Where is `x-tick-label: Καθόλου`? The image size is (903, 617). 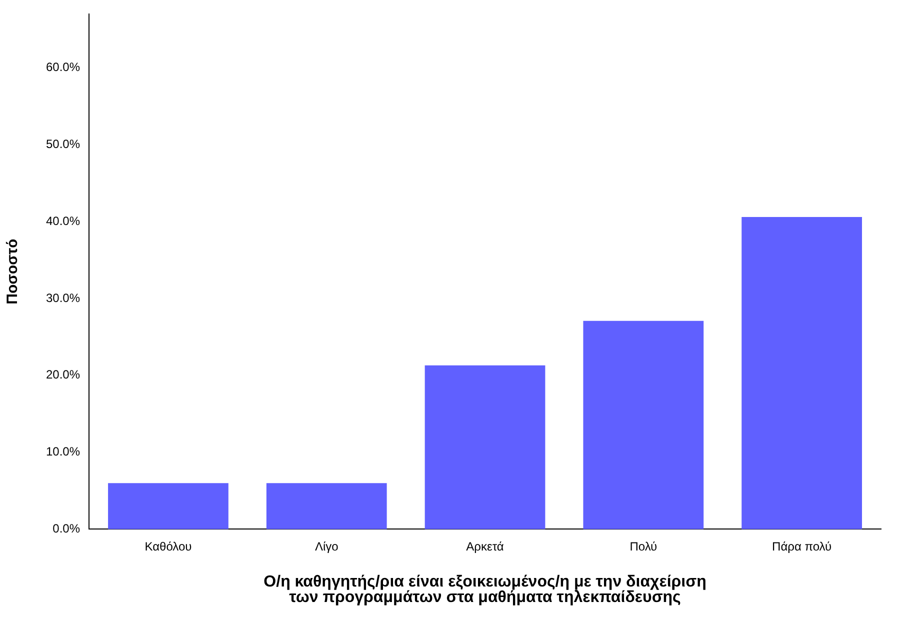
x-tick-label: Καθόλου is located at coordinates (168, 547).